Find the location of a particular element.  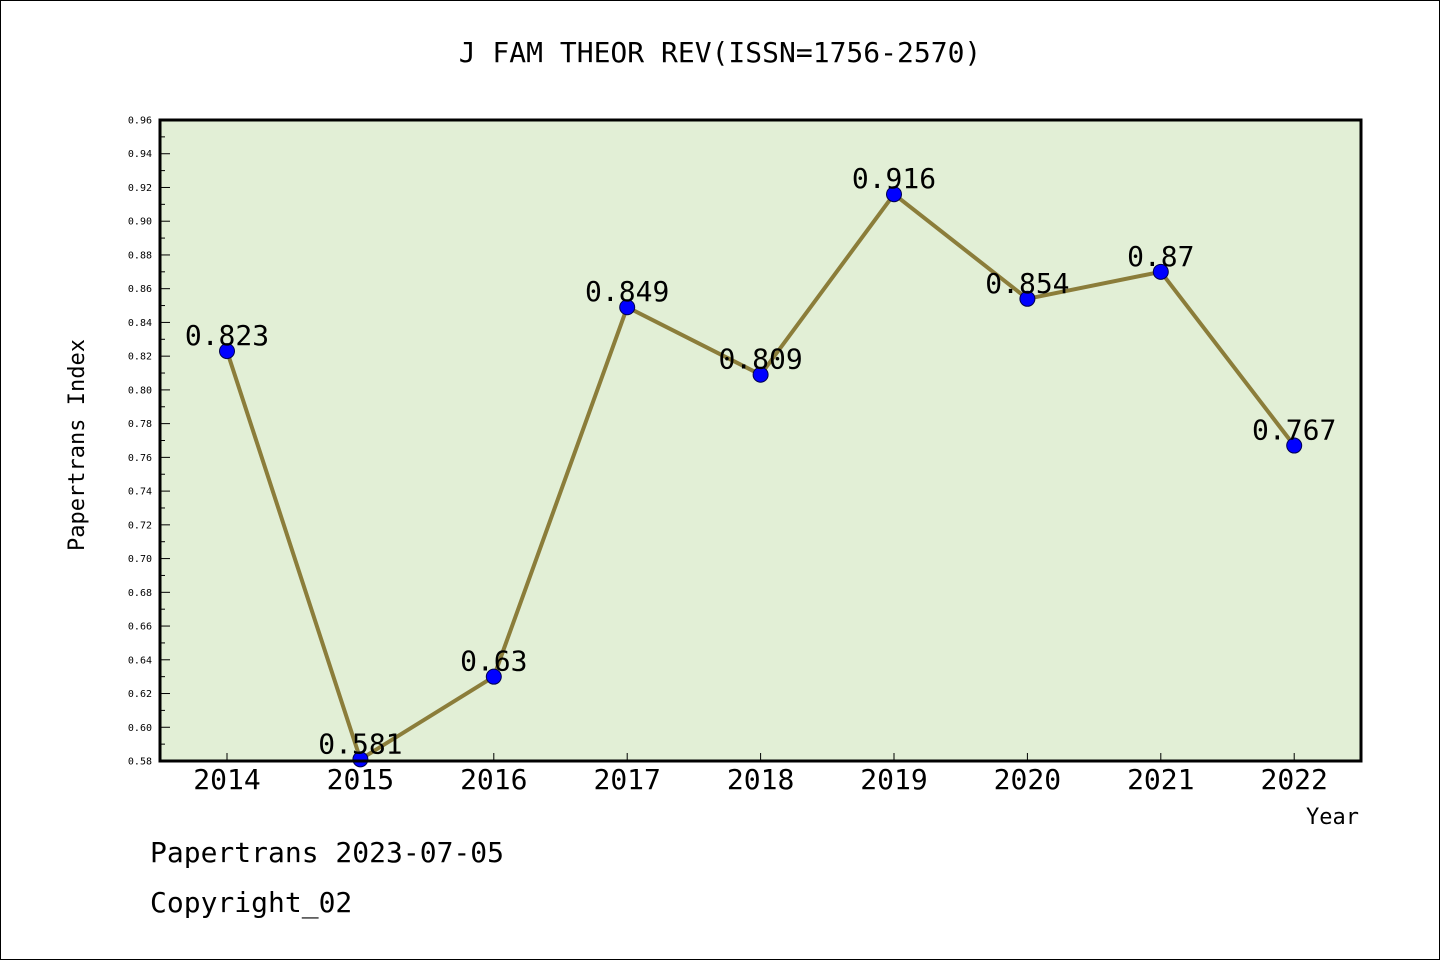

x-tick-label: 2020 is located at coordinates (1027, 779).